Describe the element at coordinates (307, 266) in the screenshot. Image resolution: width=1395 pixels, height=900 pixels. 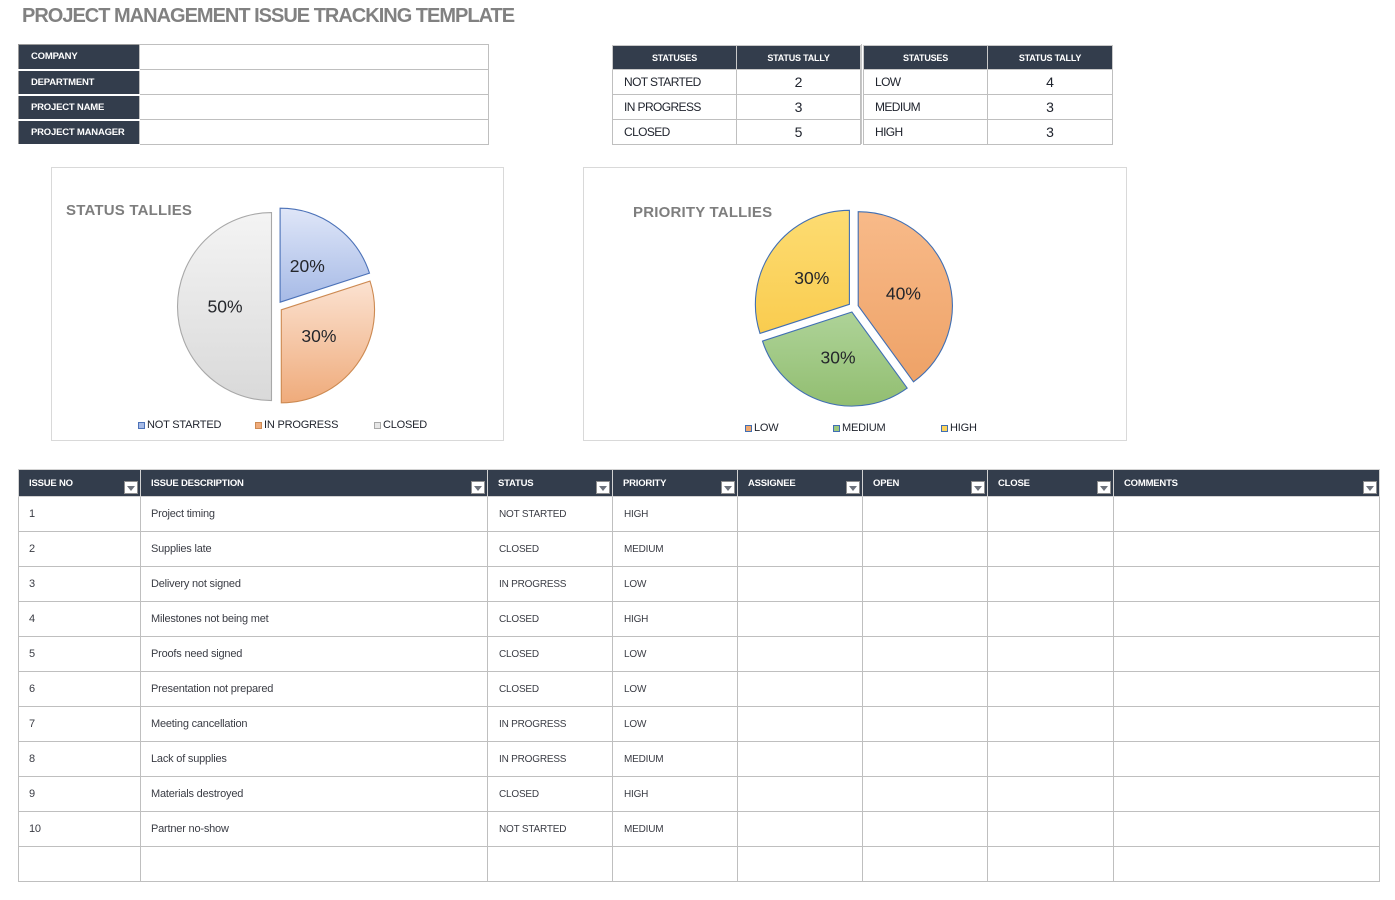
I see `svg-text: 20%` at that location.